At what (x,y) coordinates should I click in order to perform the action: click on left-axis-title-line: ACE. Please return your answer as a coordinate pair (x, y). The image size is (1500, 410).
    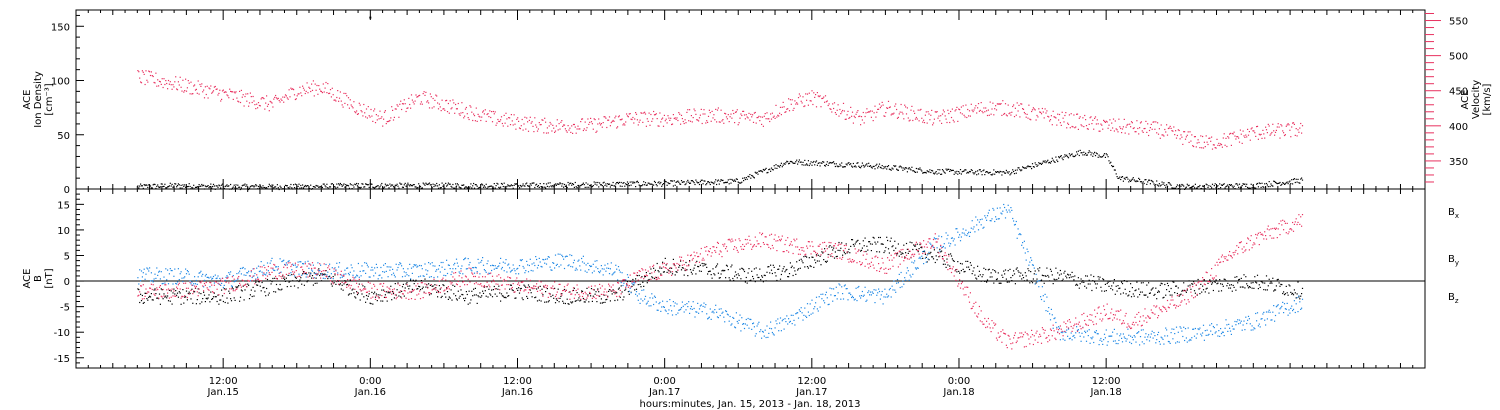
    Looking at the image, I should click on (27, 100).